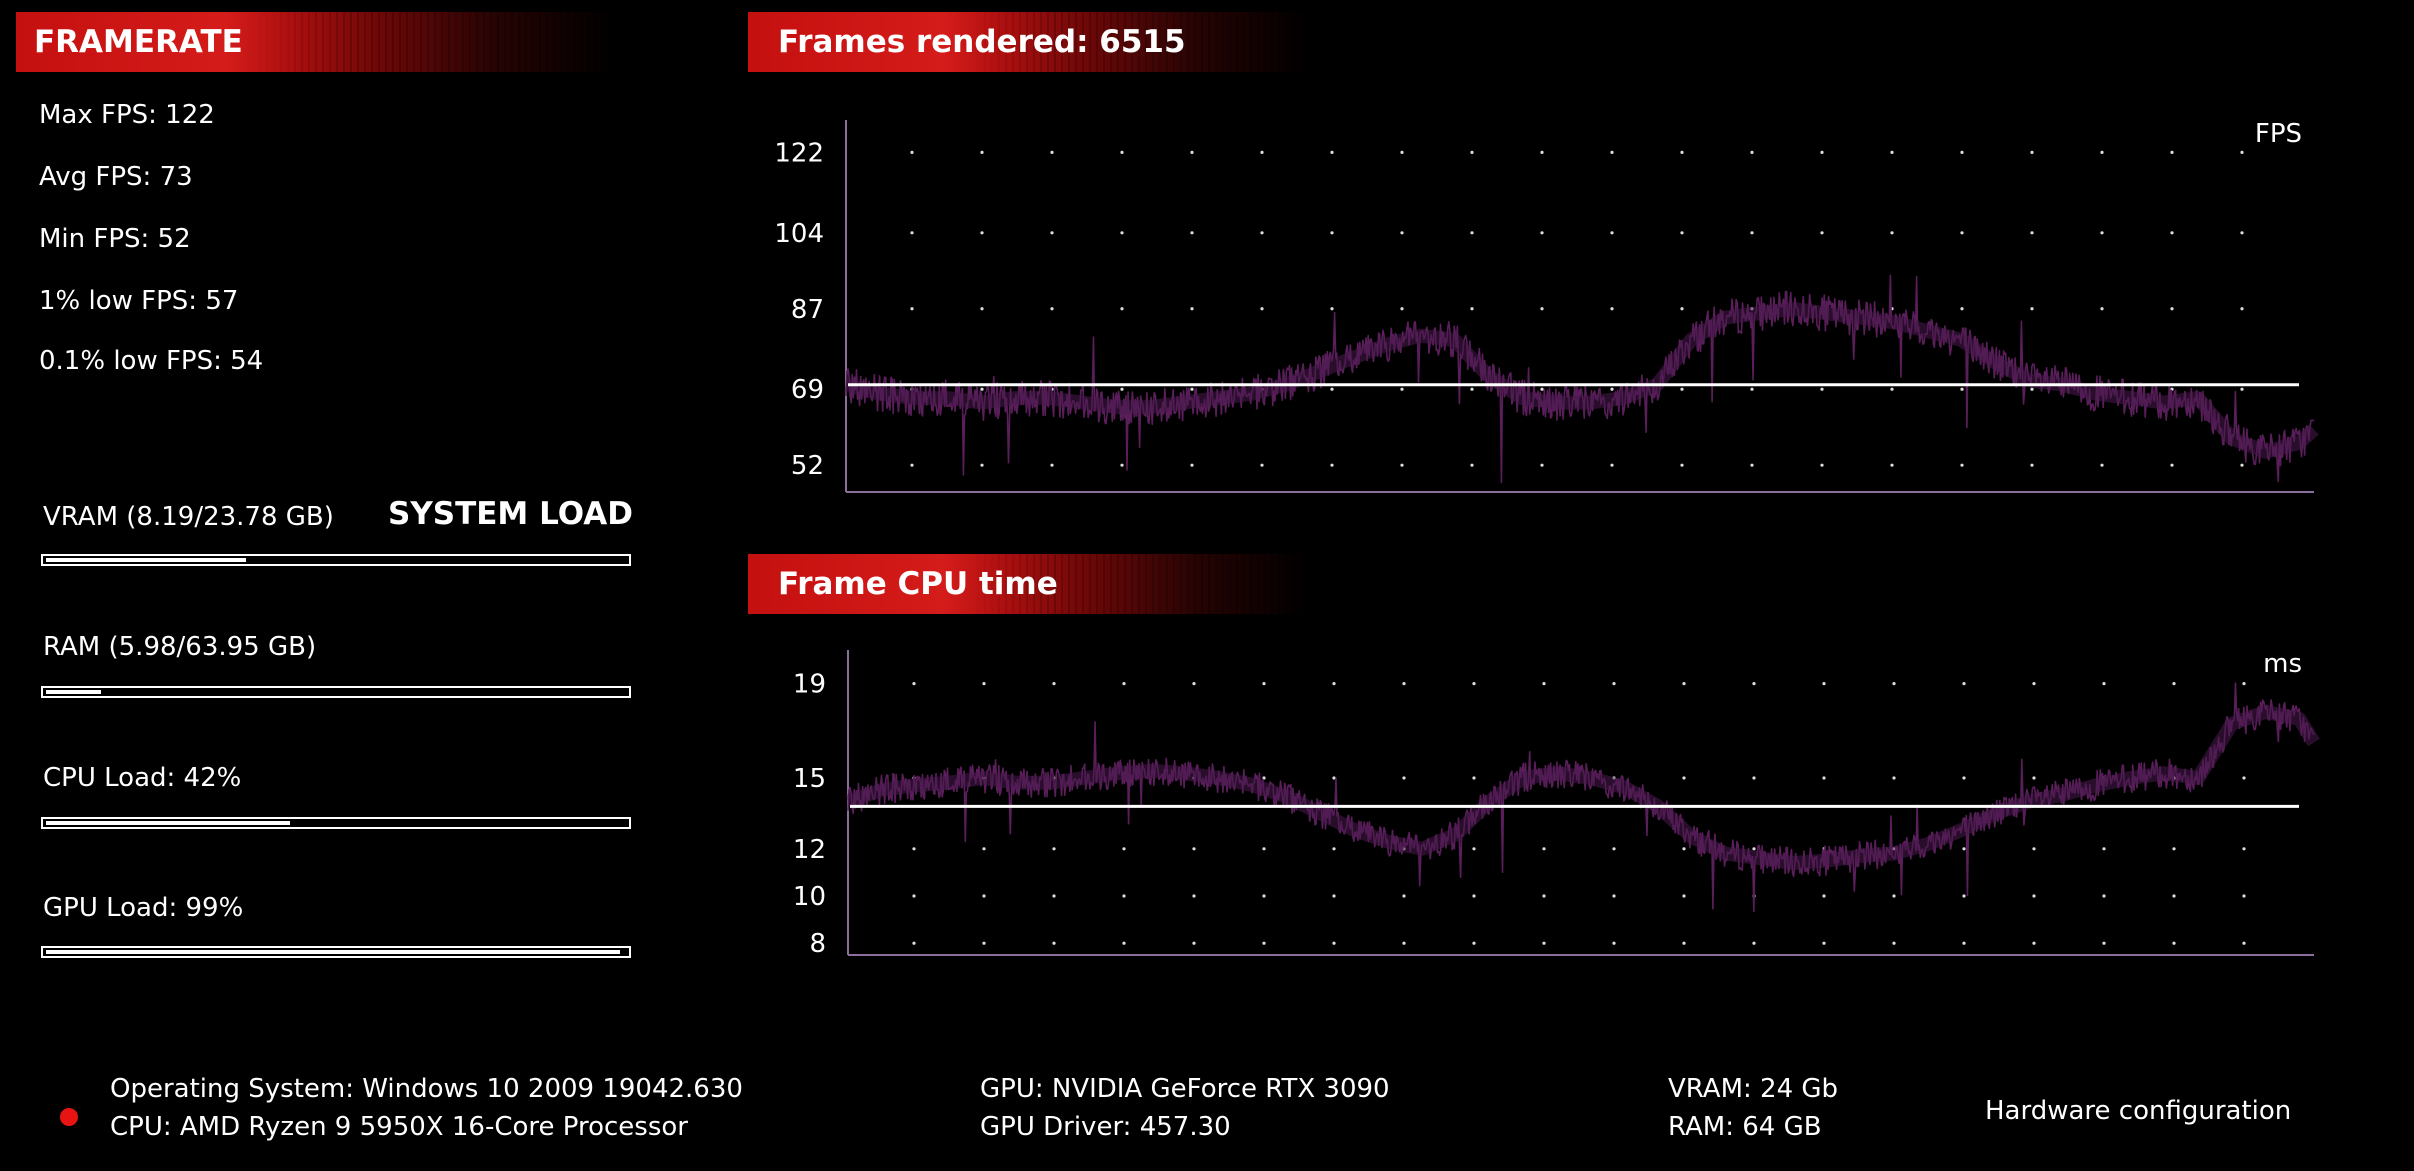 The height and width of the screenshot is (1171, 2414). Describe the element at coordinates (1580, 379) in the screenshot. I see `fps-series-line` at that location.